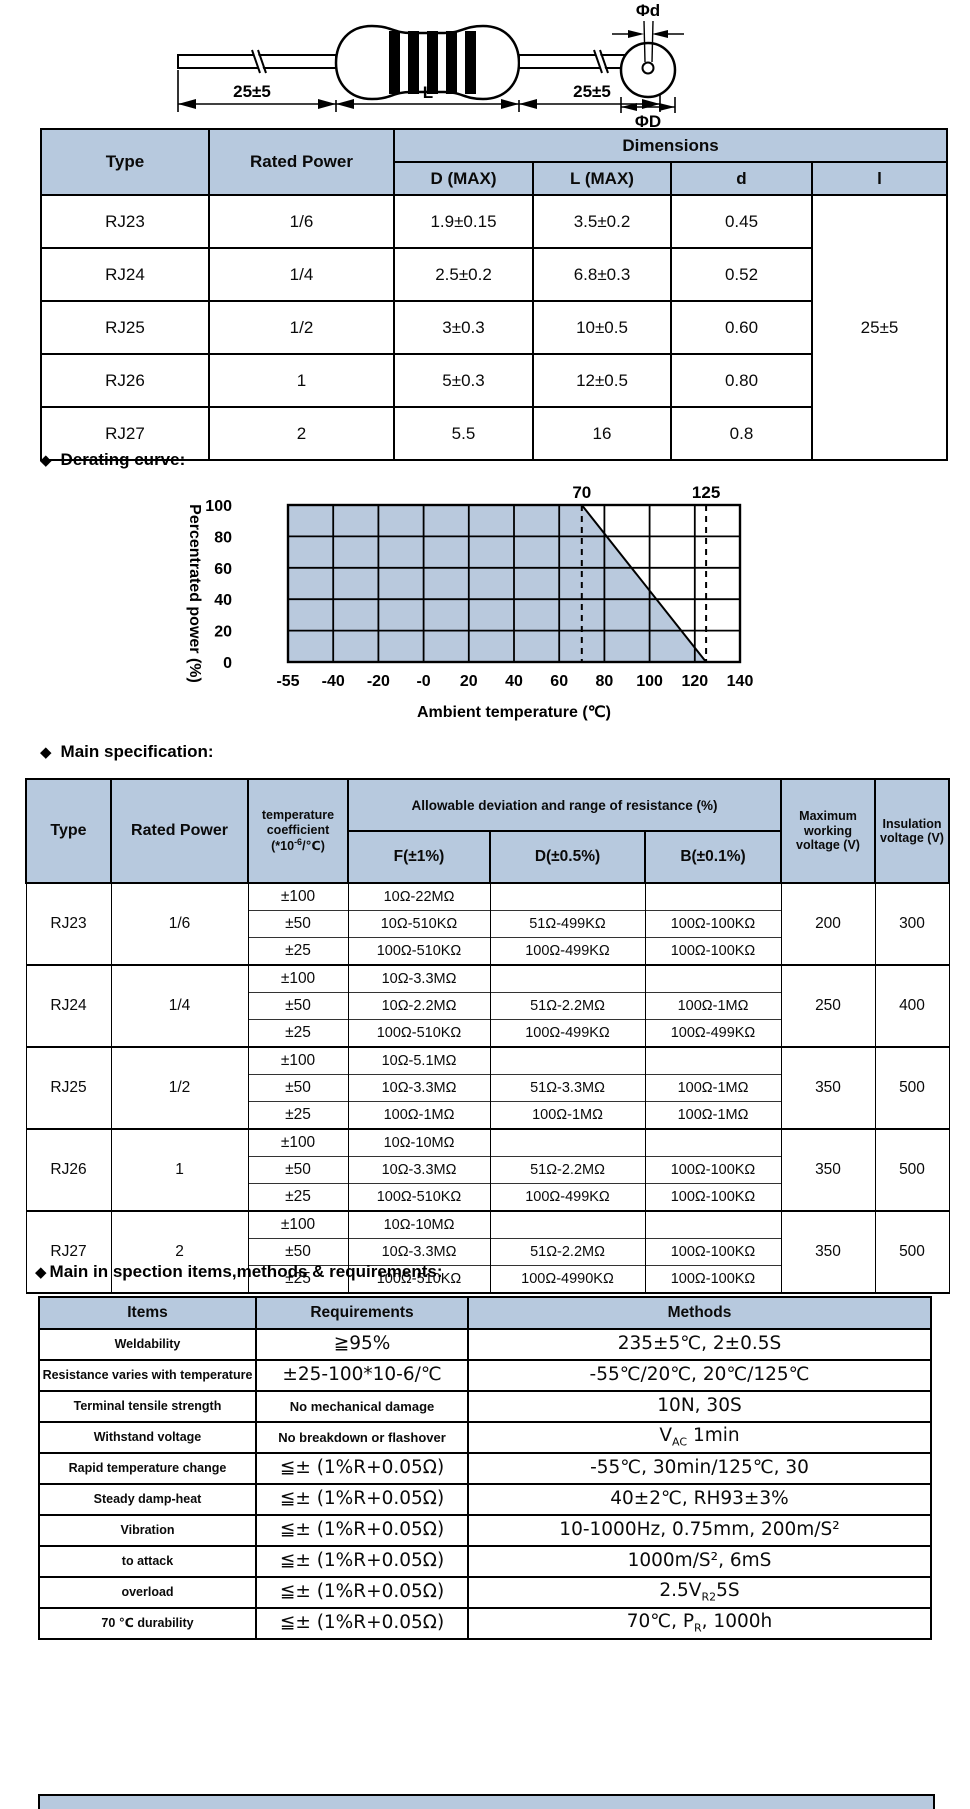 This screenshot has height=1809, width=970. Describe the element at coordinates (378, 681) in the screenshot. I see `x-tick-label: -20` at that location.